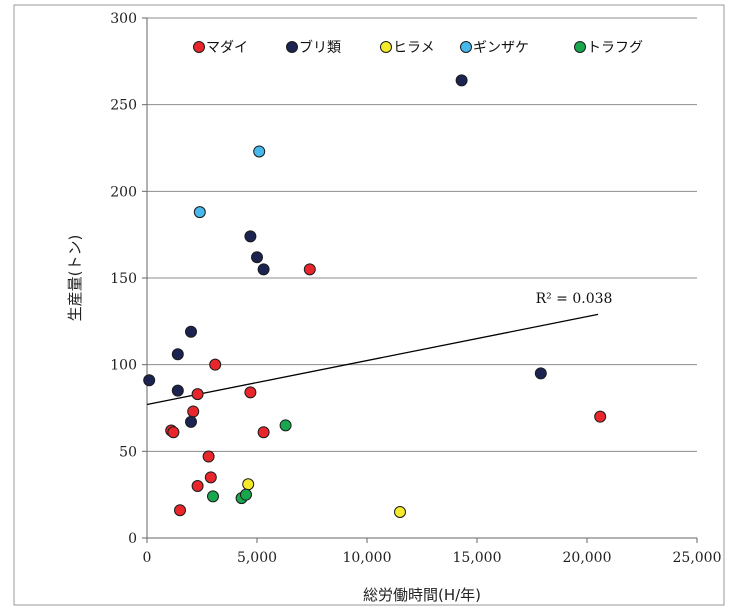  I want to click on y-tick-label: 100, so click(123, 366).